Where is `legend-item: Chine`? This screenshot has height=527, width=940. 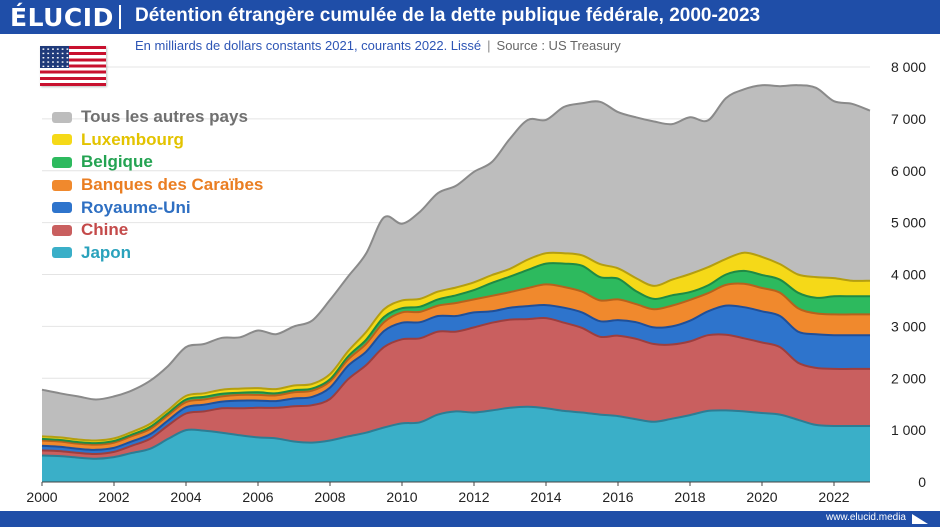
legend-item: Chine is located at coordinates (157, 230).